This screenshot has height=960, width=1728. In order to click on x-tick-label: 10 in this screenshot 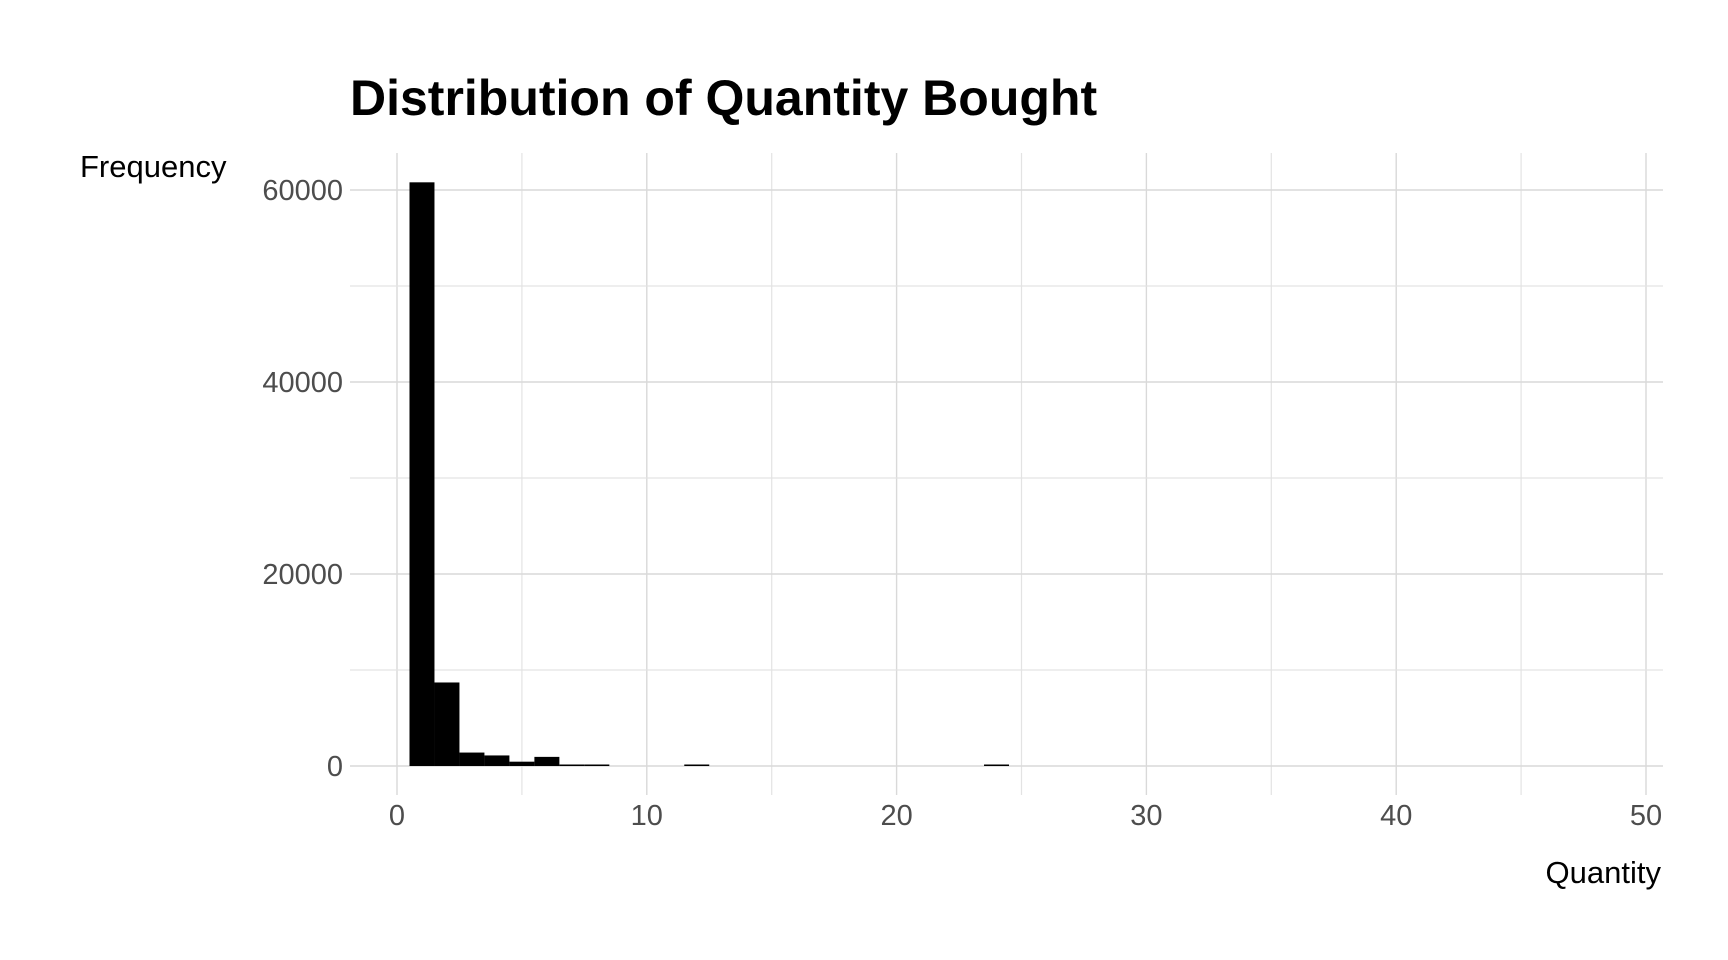, I will do `click(647, 816)`.